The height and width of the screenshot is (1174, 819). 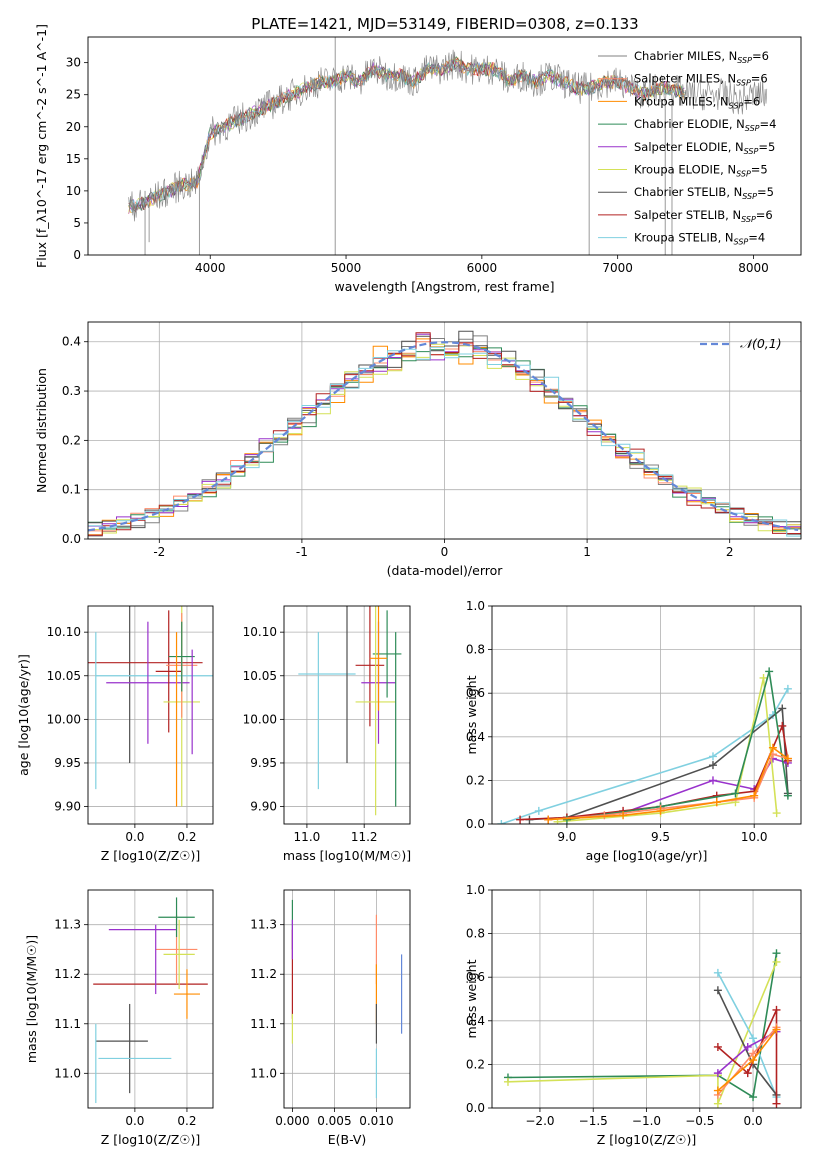 I want to click on y-tick-label: 11.3, so click(x=67, y=925).